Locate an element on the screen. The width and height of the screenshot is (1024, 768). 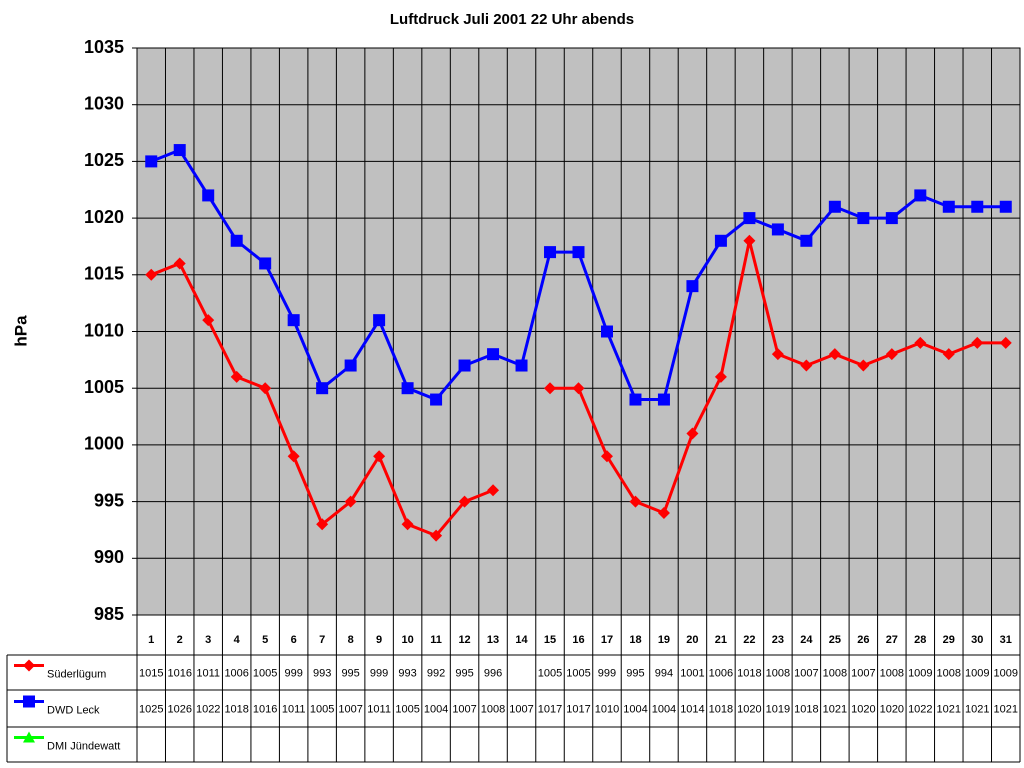
x-tick-label: 25 is located at coordinates (835, 640).